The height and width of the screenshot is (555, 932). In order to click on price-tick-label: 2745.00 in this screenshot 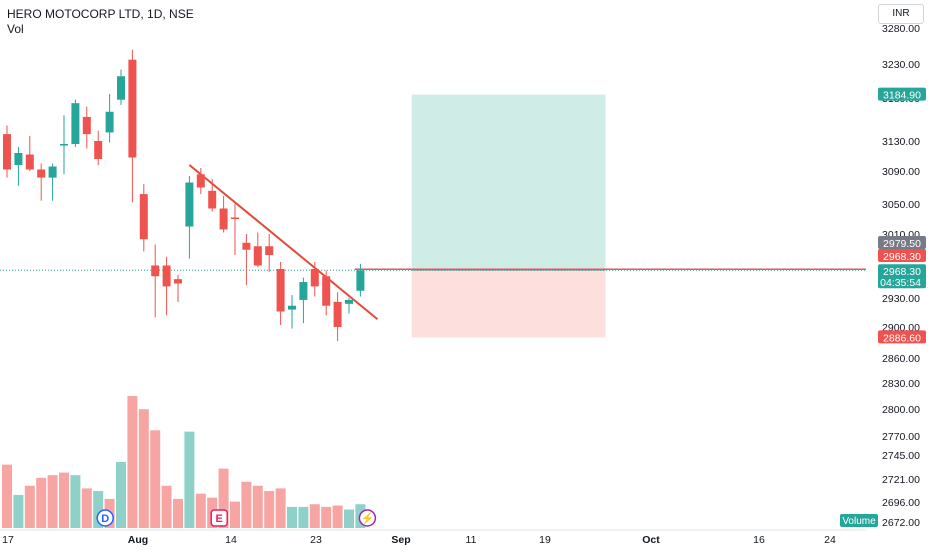, I will do `click(901, 456)`.